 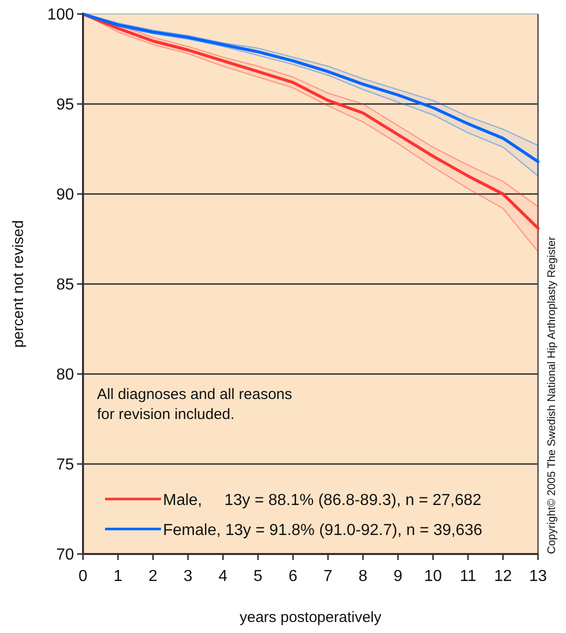 What do you see at coordinates (433, 576) in the screenshot?
I see `x-tick-label: 10` at bounding box center [433, 576].